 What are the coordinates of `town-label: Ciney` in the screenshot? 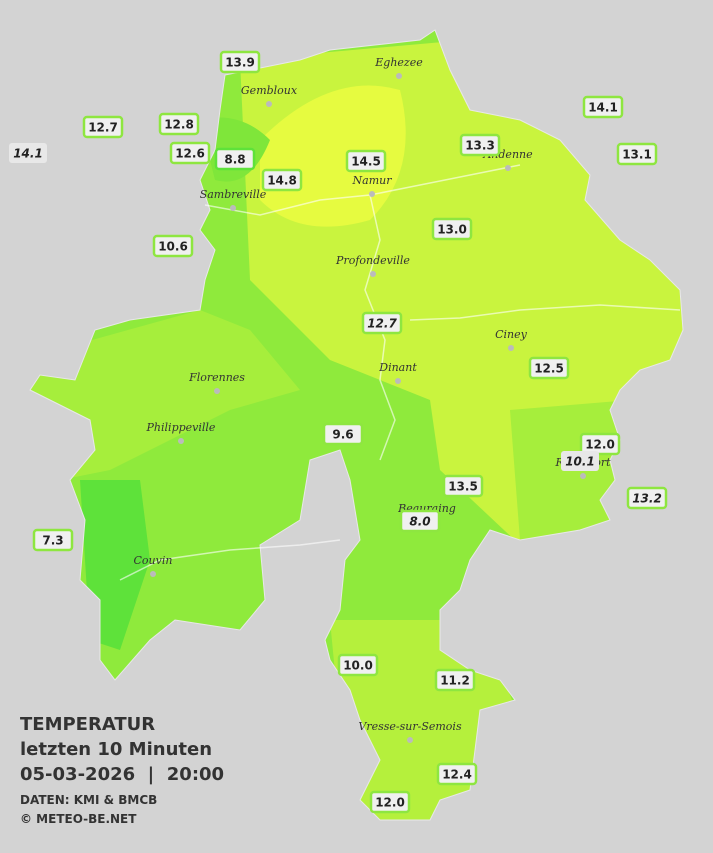 It's located at (511, 334).